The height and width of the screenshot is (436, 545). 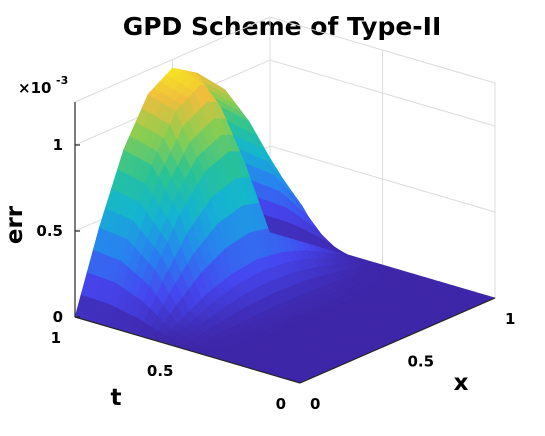 What do you see at coordinates (15, 224) in the screenshot?
I see `z-axis-label: err` at bounding box center [15, 224].